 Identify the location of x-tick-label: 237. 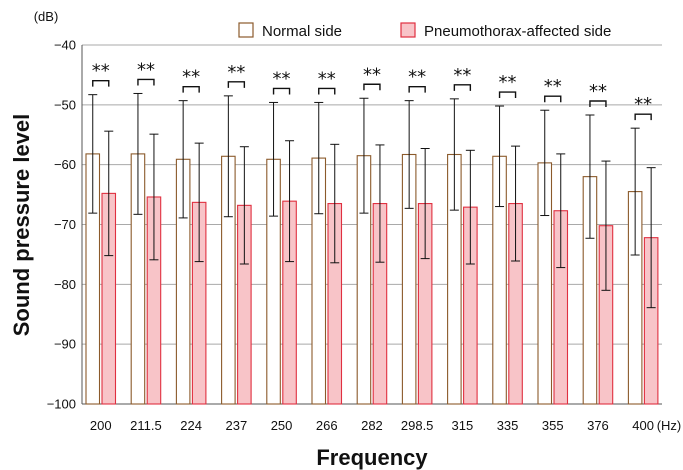
(236, 425).